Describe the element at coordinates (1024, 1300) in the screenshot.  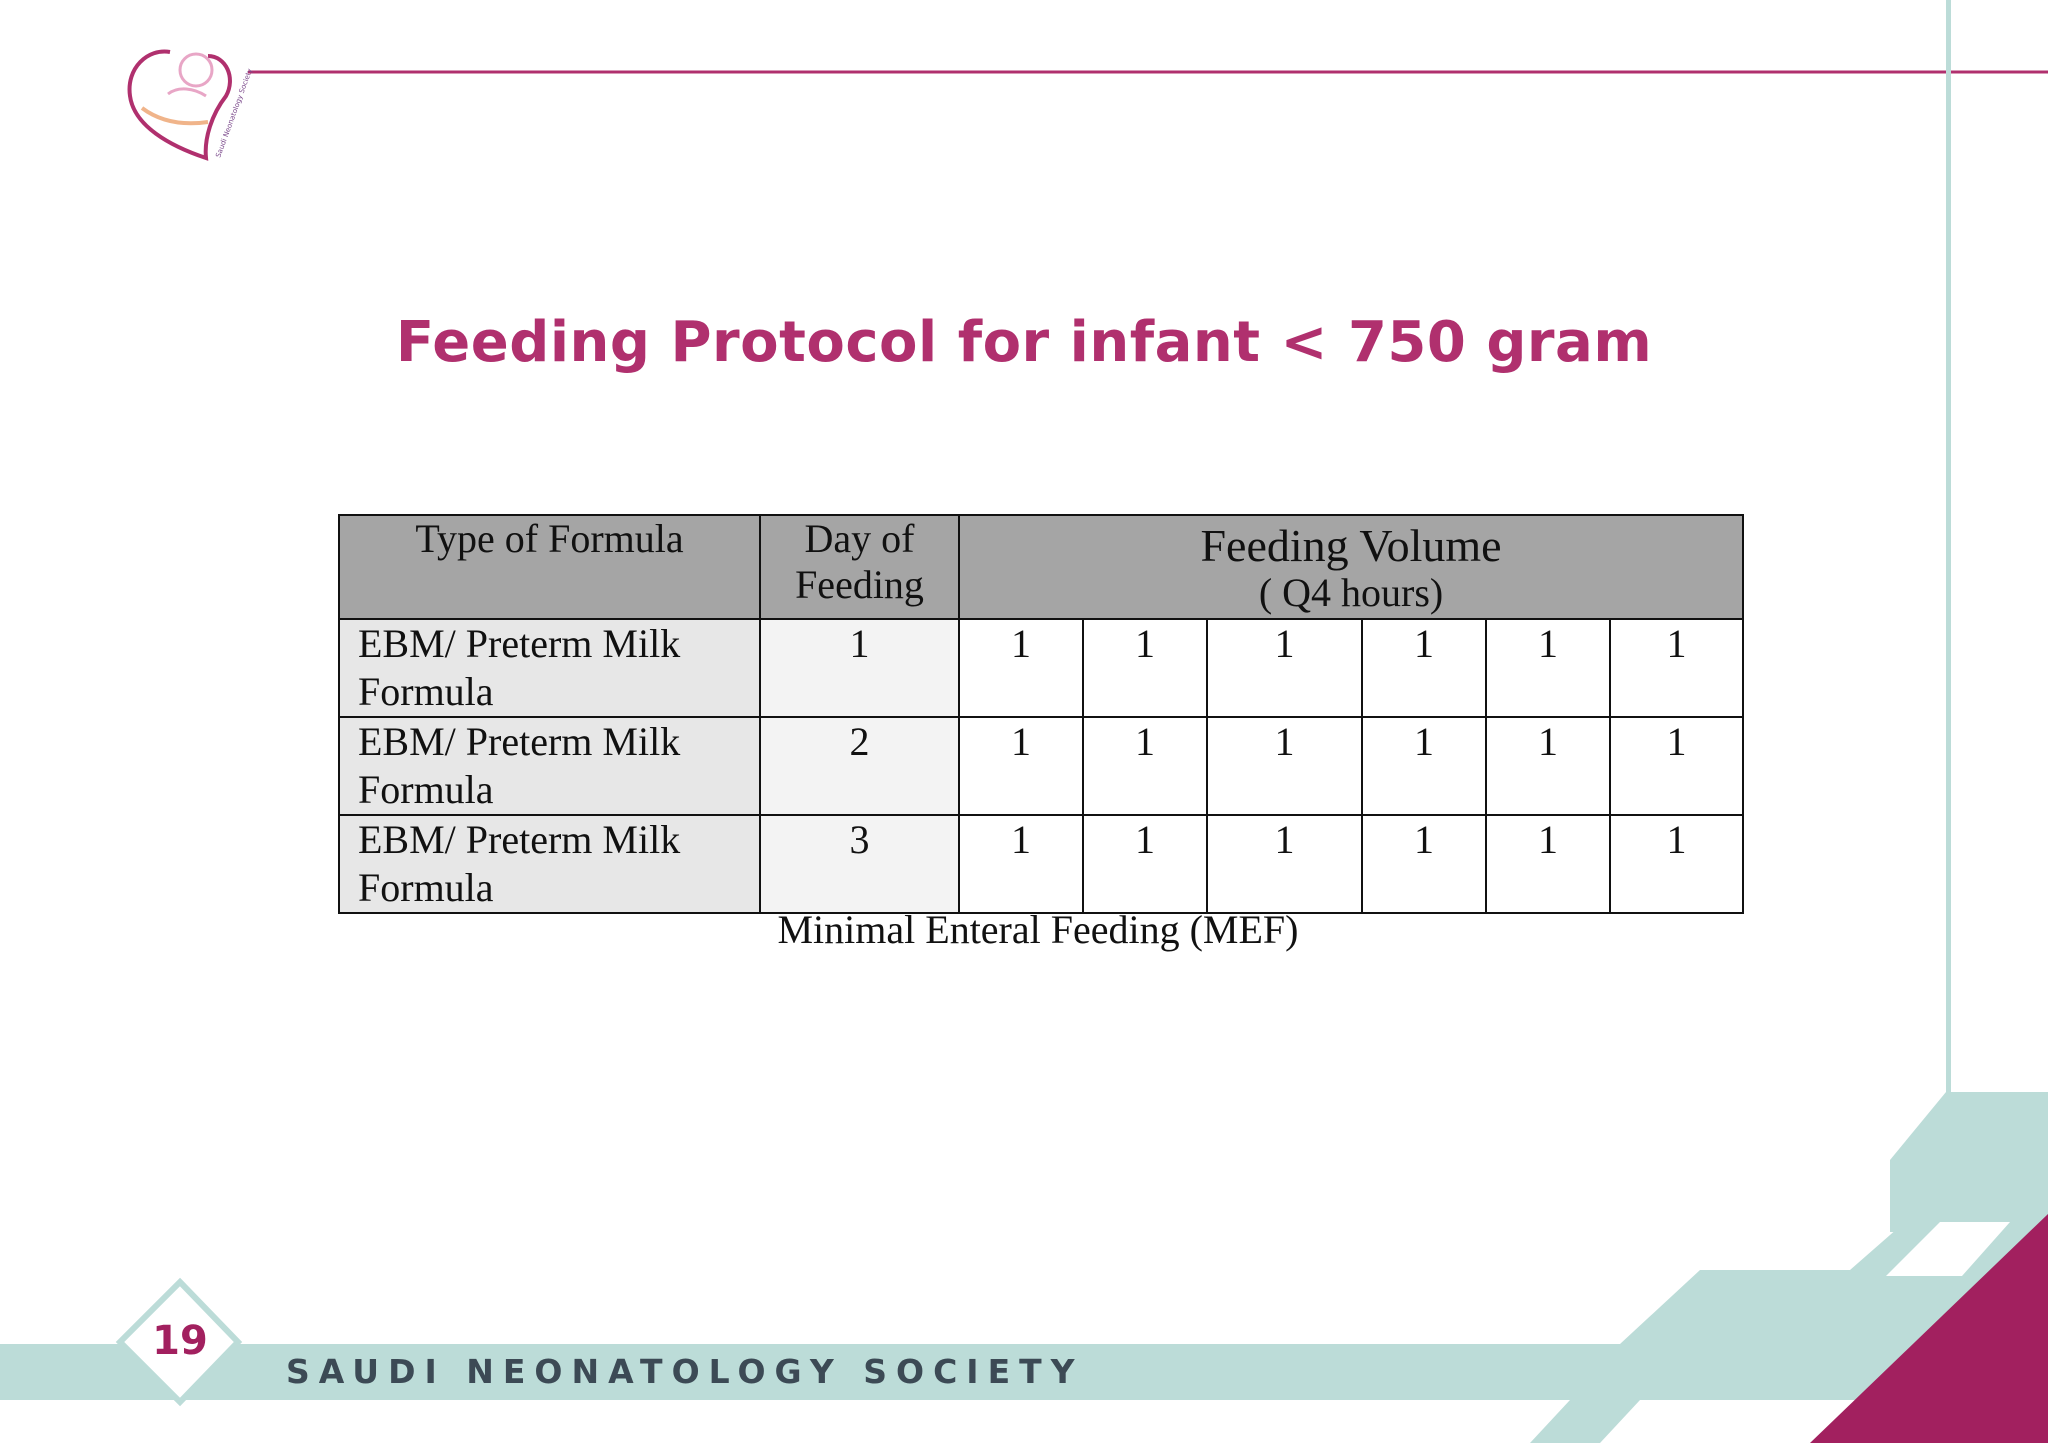
I see `footer-band` at that location.